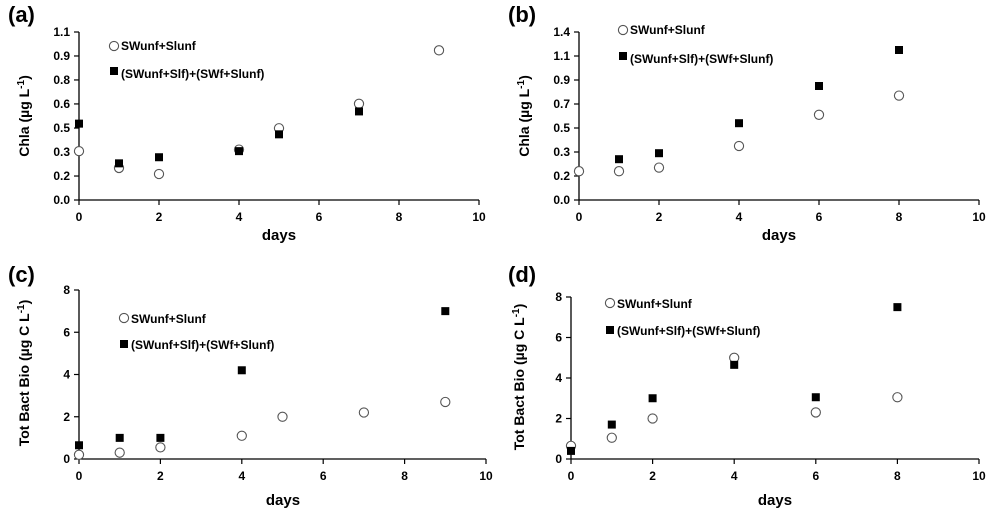  What do you see at coordinates (21, 14) in the screenshot?
I see `panel-label: (a)` at bounding box center [21, 14].